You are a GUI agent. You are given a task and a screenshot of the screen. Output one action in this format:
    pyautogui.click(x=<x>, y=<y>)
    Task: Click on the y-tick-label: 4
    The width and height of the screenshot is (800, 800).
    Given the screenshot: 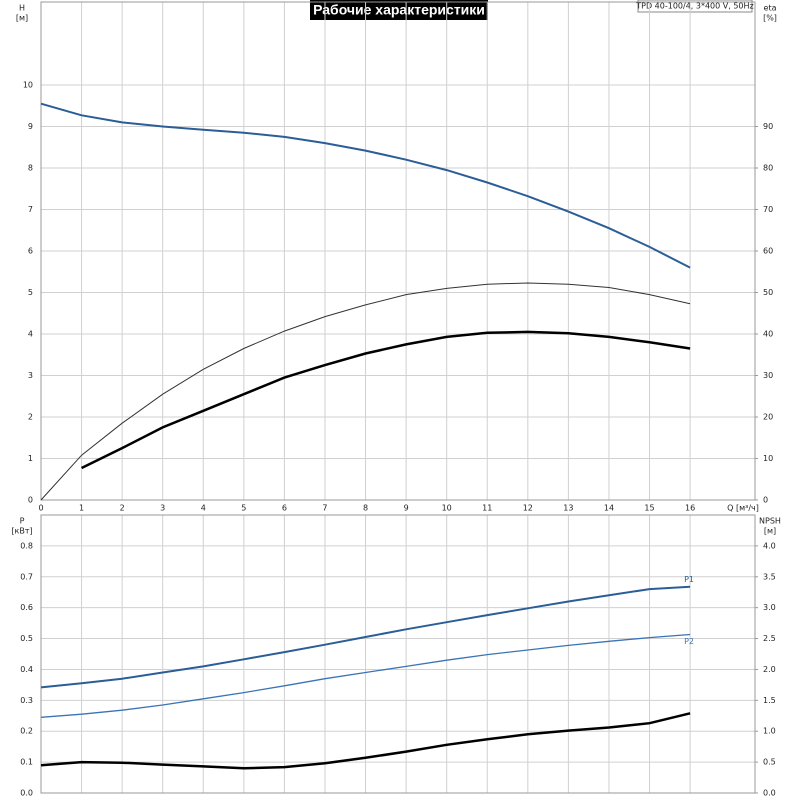 What is the action you would take?
    pyautogui.click(x=30, y=334)
    